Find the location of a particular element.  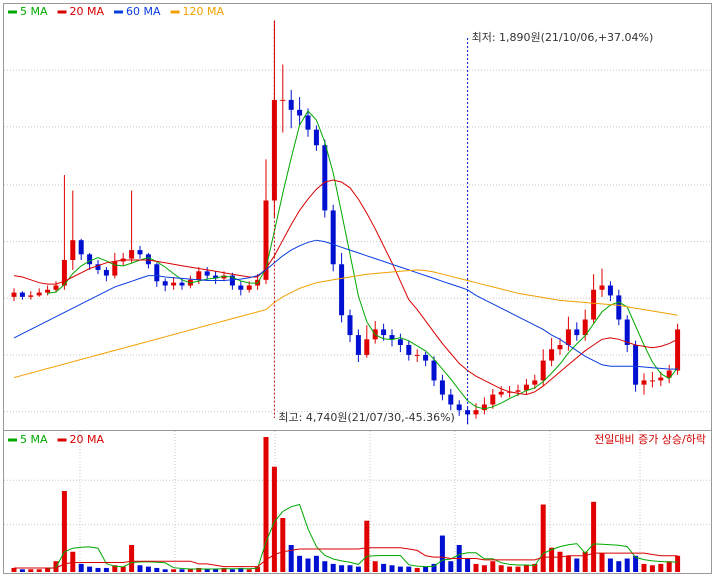

ma-line is located at coordinates (362, 536).